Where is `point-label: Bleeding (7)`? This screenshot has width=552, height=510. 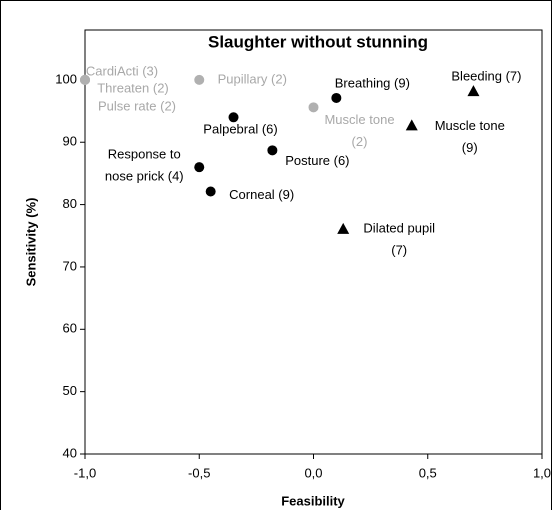 point-label: Bleeding (7) is located at coordinates (486, 76).